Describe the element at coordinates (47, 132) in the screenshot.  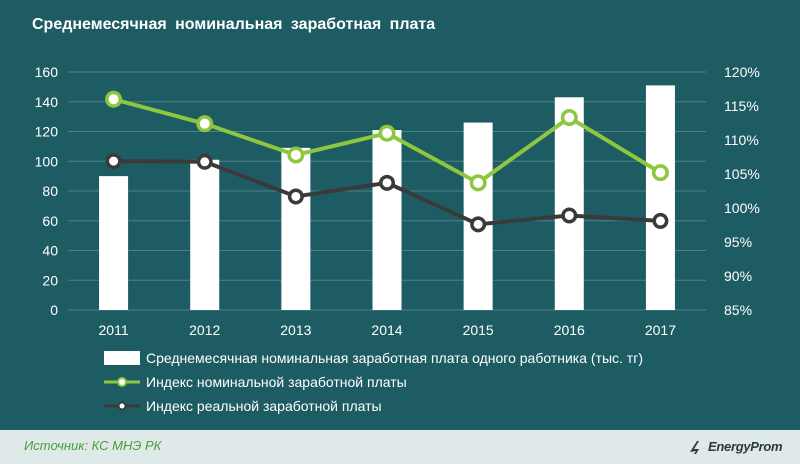
I see `left-axis-tick-label: 120` at that location.